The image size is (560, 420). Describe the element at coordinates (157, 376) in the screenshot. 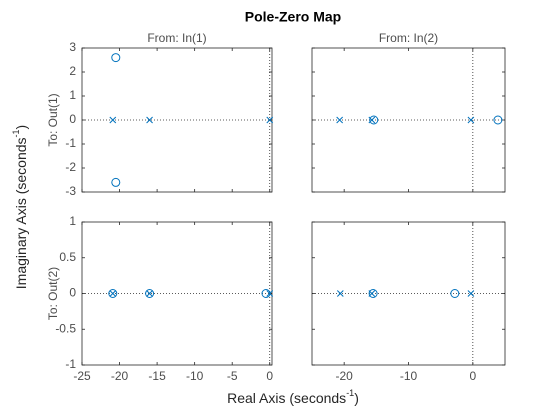

I see `x-tick-label: -15` at that location.